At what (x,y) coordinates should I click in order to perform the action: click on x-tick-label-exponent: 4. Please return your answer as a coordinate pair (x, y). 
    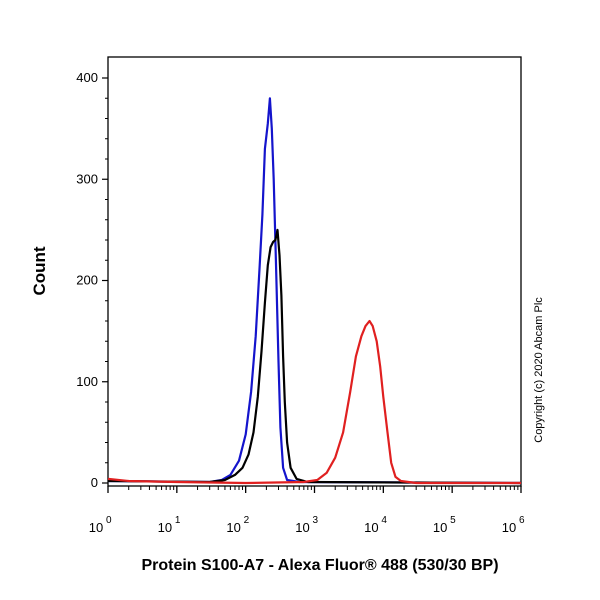
    Looking at the image, I should click on (384, 520).